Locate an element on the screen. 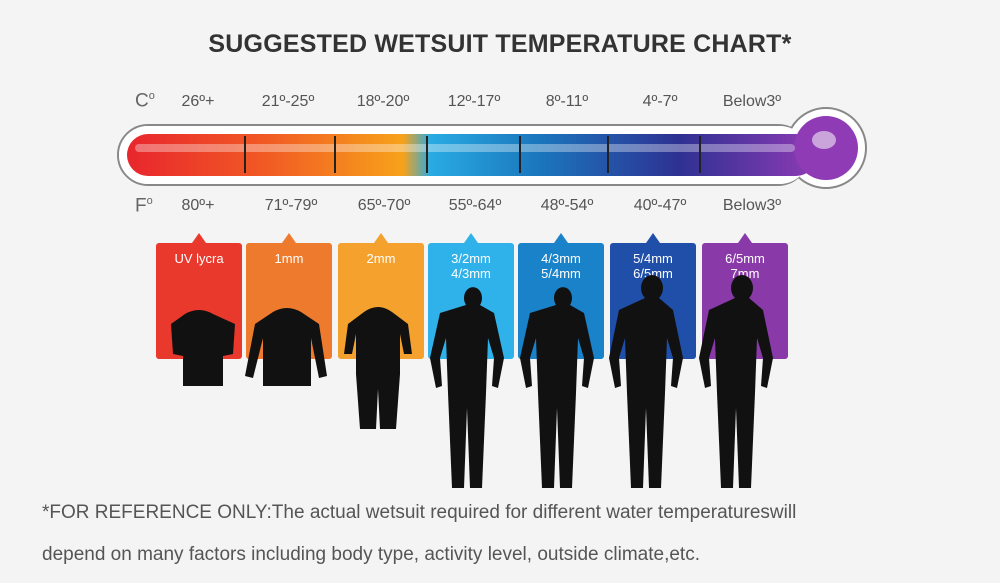 The image size is (1000, 583). suit-label: UV lycra is located at coordinates (199, 258).